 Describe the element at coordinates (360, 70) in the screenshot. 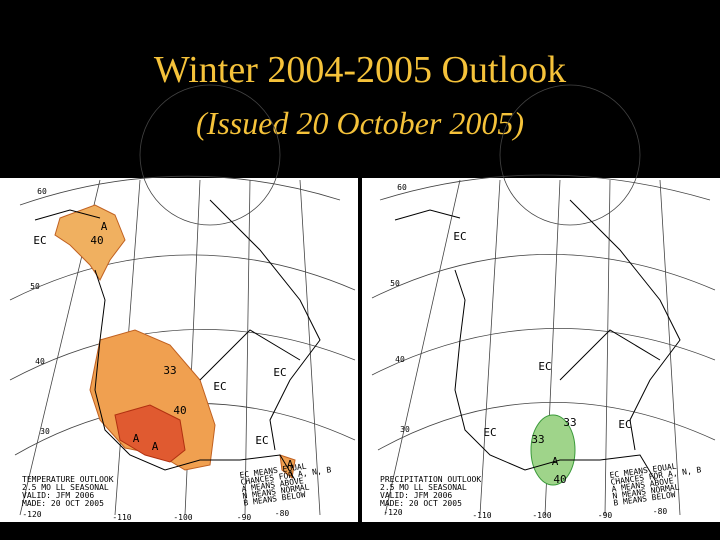

I see `title: Winter 2004-2005 Outlook` at that location.